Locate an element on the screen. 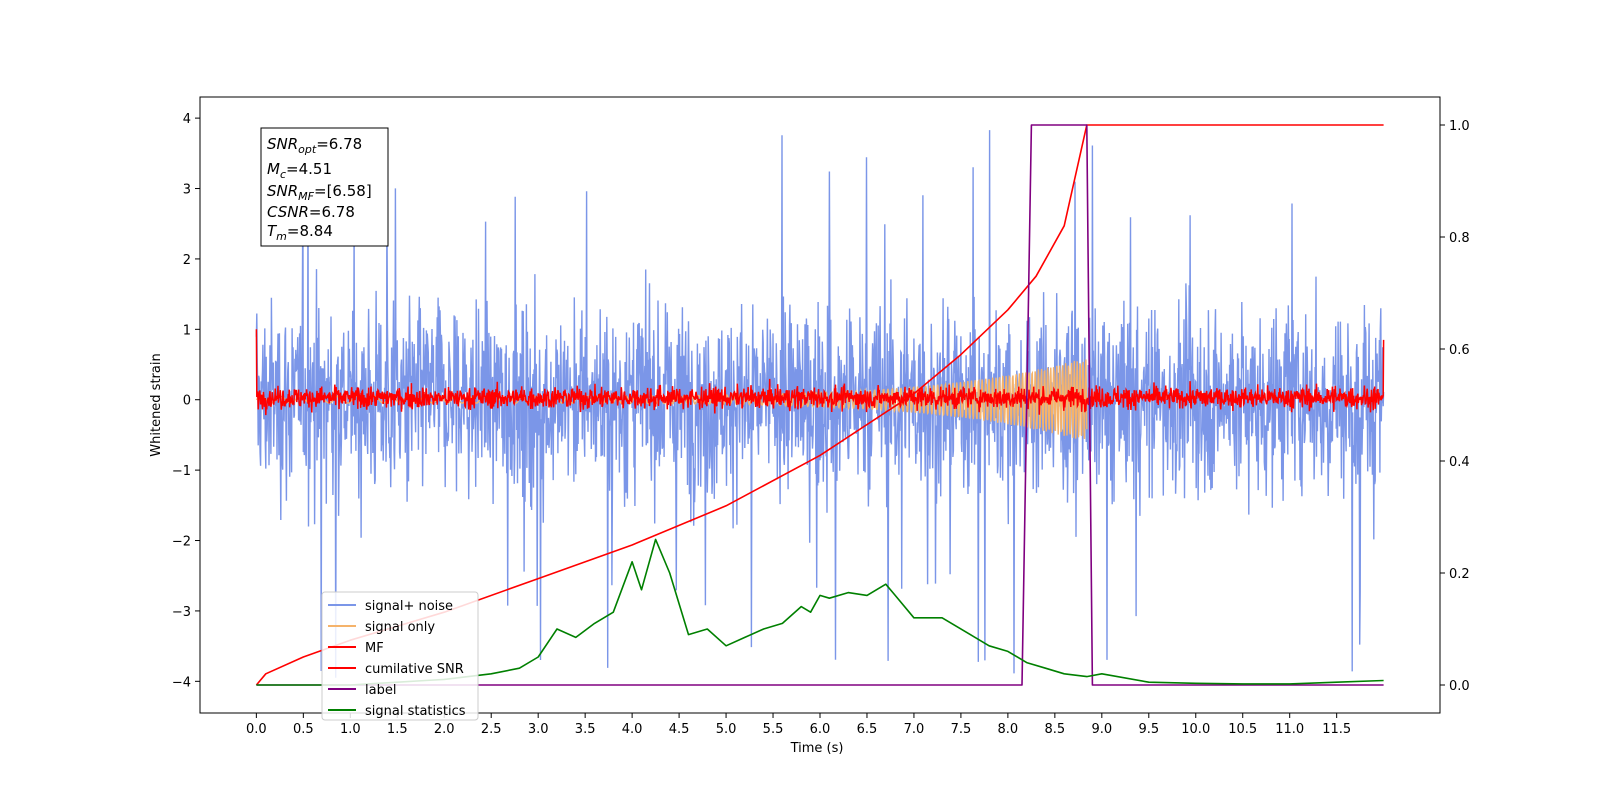 The image size is (1600, 804). y2-tick-label: 0.4 is located at coordinates (1459, 462).